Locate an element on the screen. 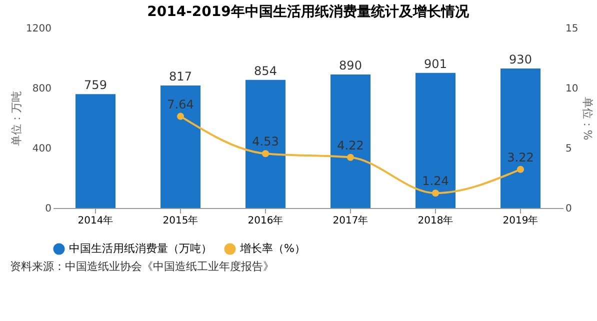 This screenshot has height=321, width=597. x-tick-label: 2014年 is located at coordinates (96, 220).